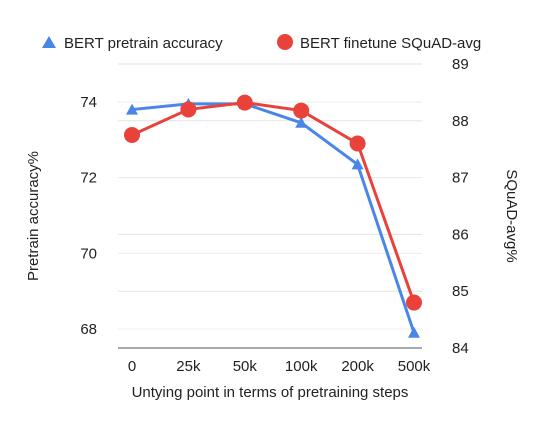 This screenshot has height=440, width=540. Describe the element at coordinates (460, 206) in the screenshot. I see `right-axis-ticks: 84 85 86 87 88 89` at that location.